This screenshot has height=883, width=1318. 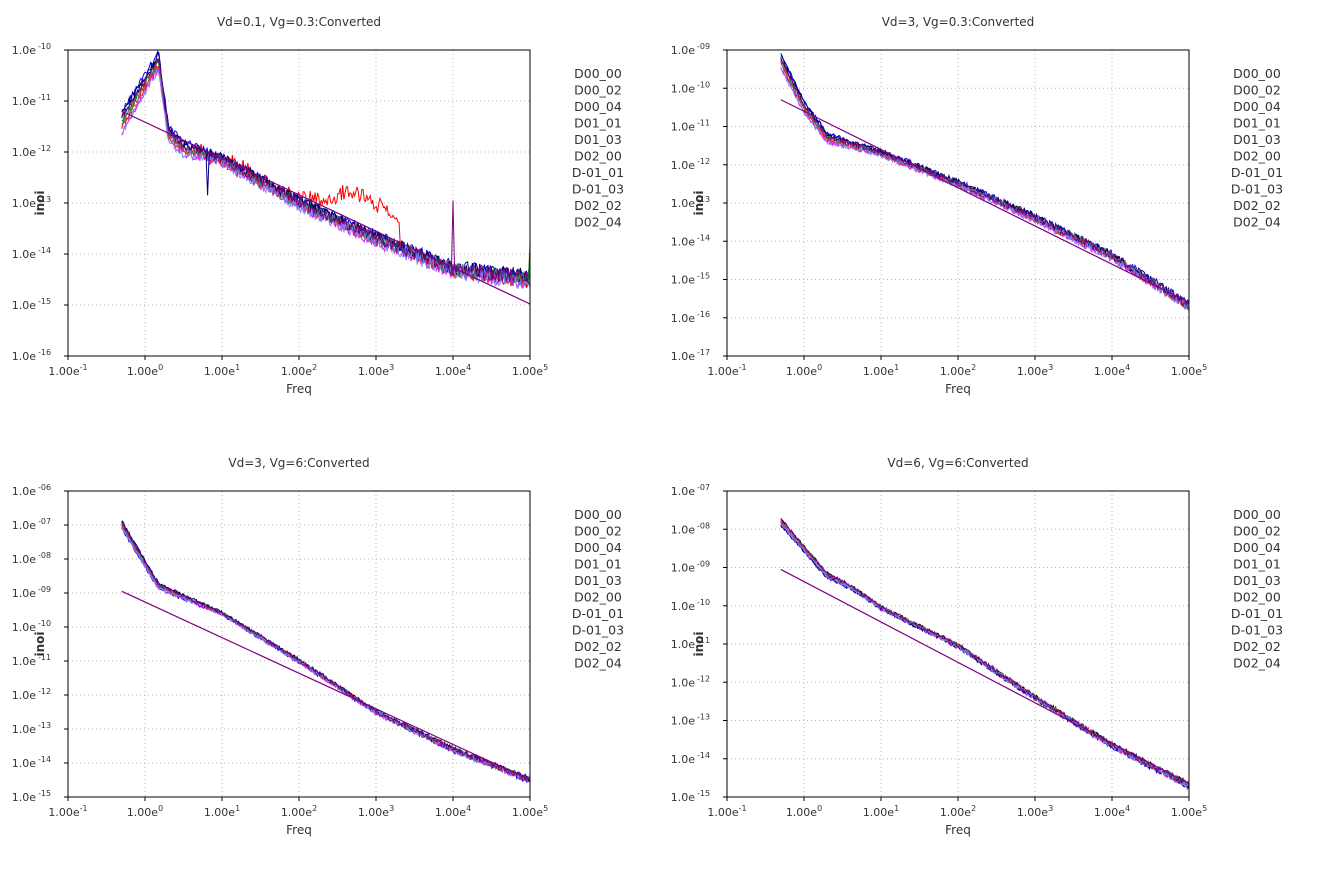 I want to click on y-tick-label: 1.0e -08, so click(x=31, y=558).